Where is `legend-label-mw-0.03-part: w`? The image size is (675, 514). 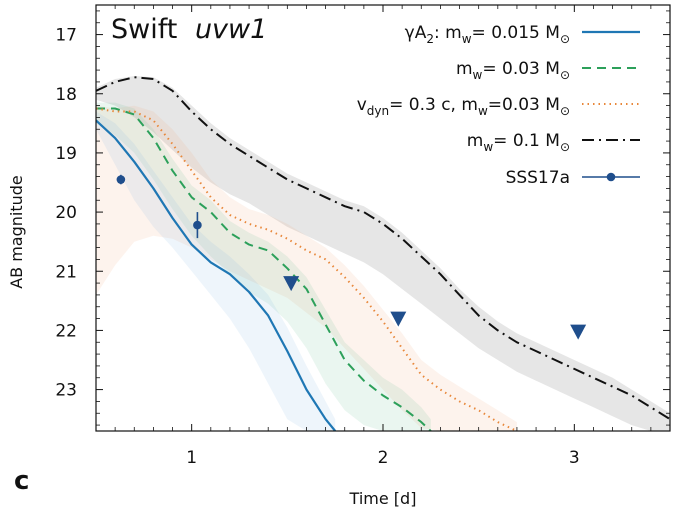
legend-label-mw-0.03-part: w is located at coordinates (478, 75).